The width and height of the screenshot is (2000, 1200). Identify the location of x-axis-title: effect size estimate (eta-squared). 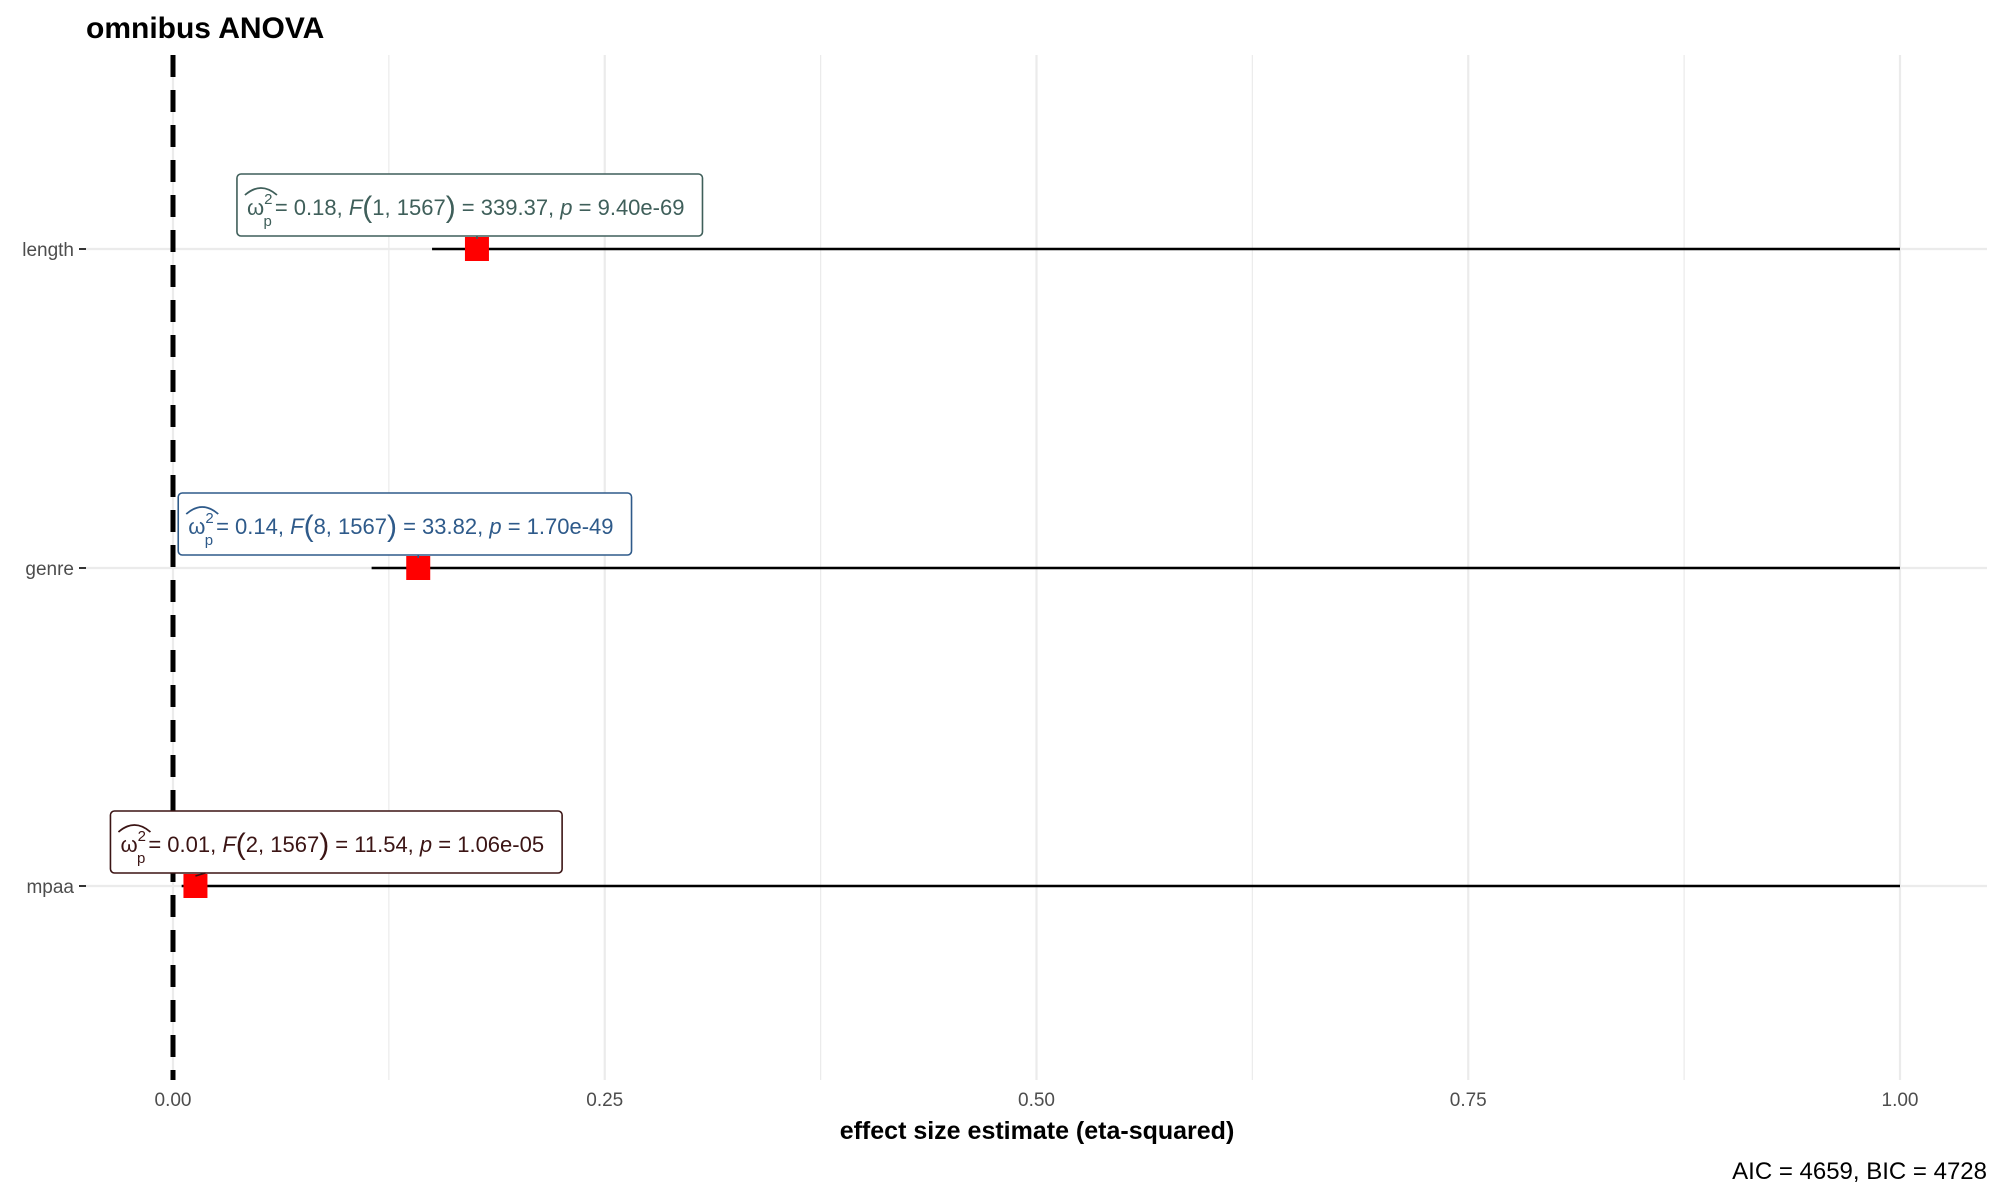
(1037, 1131).